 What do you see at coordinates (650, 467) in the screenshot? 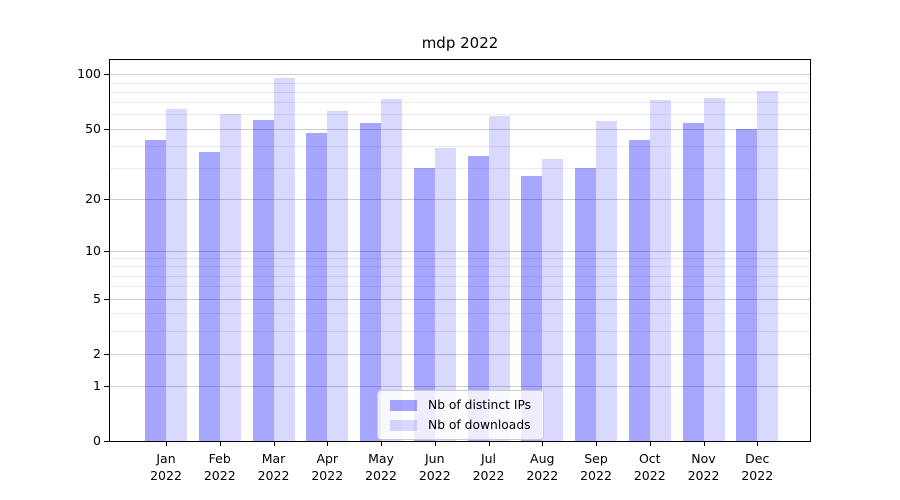
I see `x-tick-label: Oct 2022` at bounding box center [650, 467].